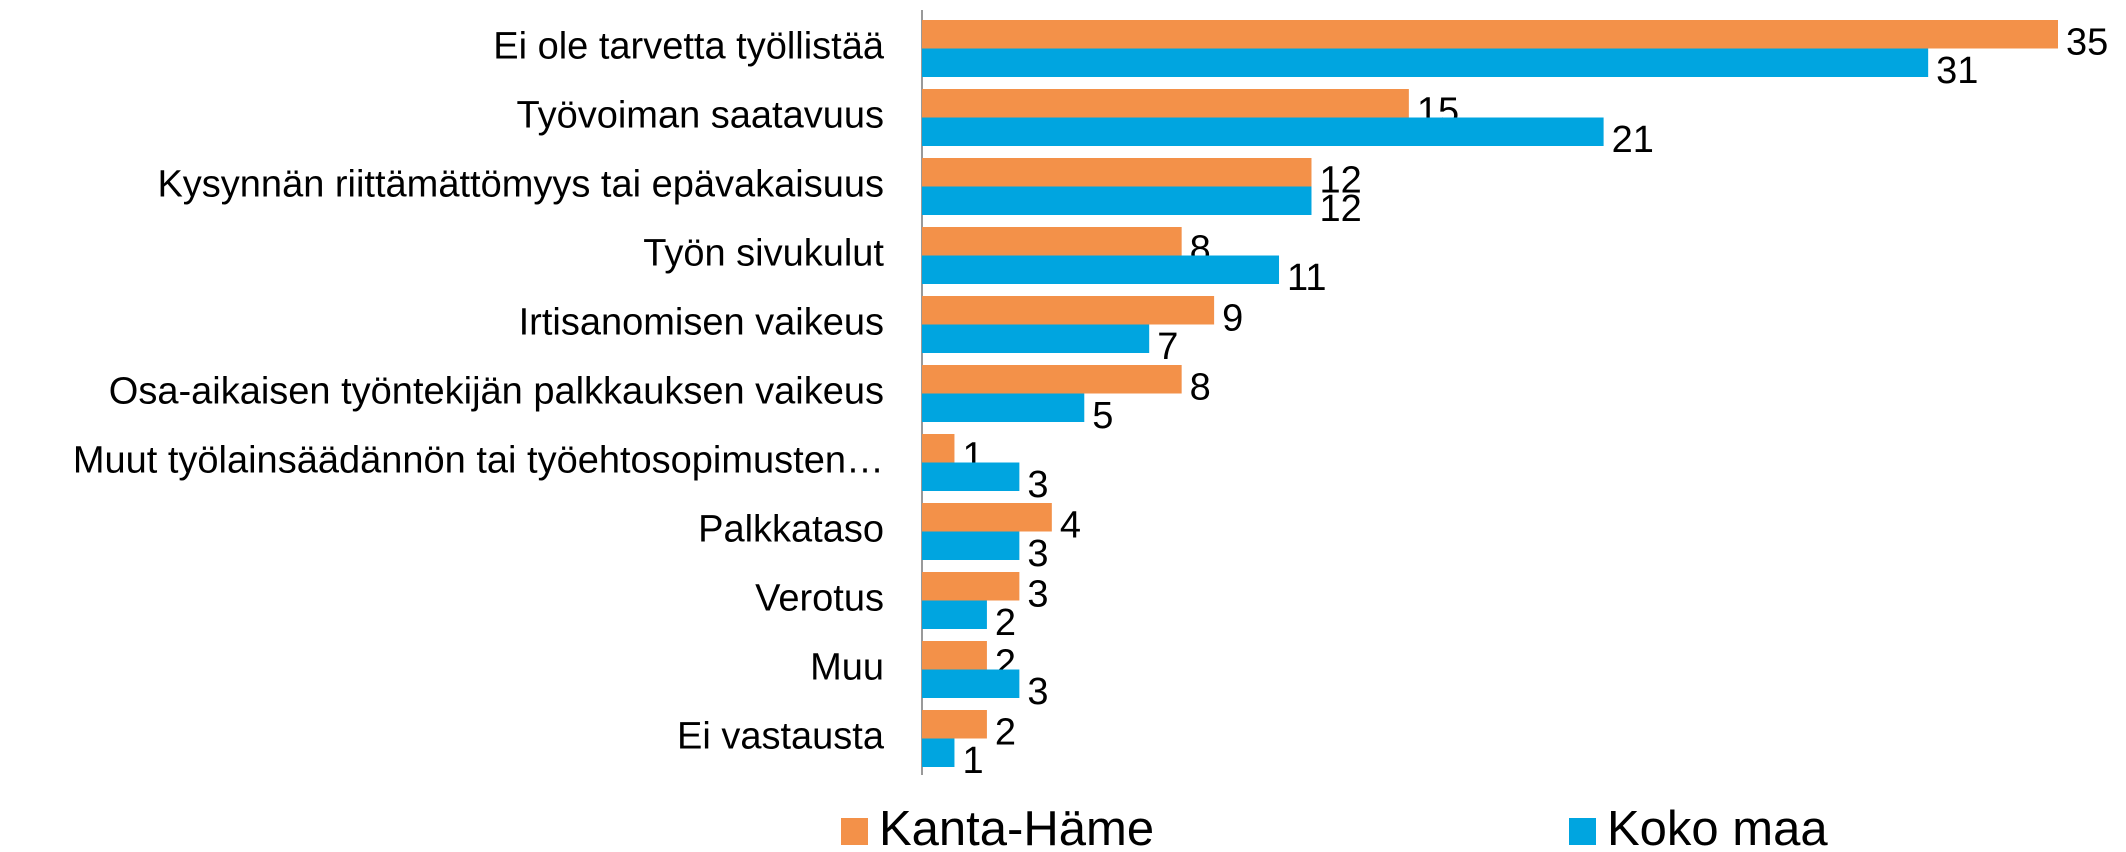  What do you see at coordinates (791, 530) in the screenshot?
I see `category-label: Palkkataso` at bounding box center [791, 530].